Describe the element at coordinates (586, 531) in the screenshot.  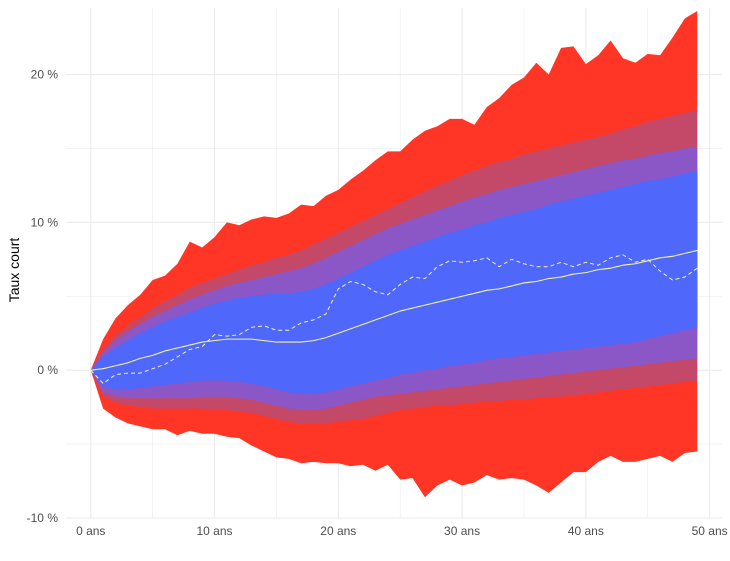
I see `x-tick-label: 40 ans` at that location.